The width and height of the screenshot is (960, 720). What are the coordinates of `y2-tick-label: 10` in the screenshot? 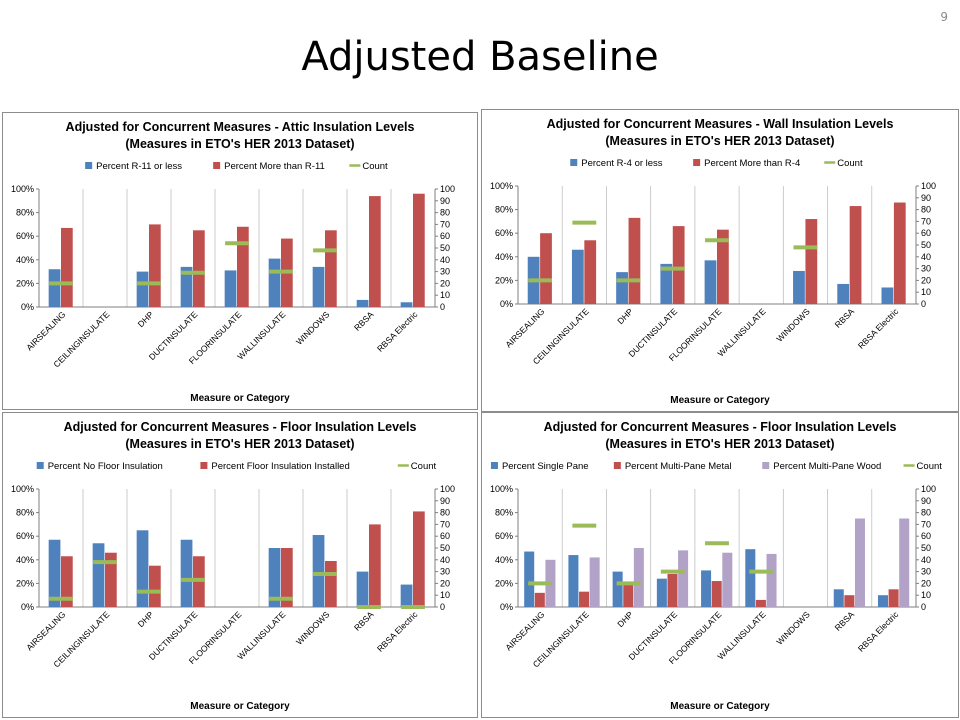 It's located at (445, 295).